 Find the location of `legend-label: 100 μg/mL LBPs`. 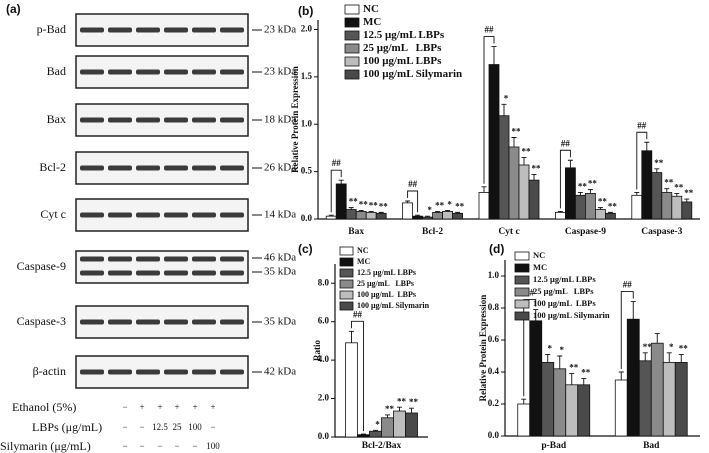

legend-label: 100 μg/mL LBPs is located at coordinates (386, 294).